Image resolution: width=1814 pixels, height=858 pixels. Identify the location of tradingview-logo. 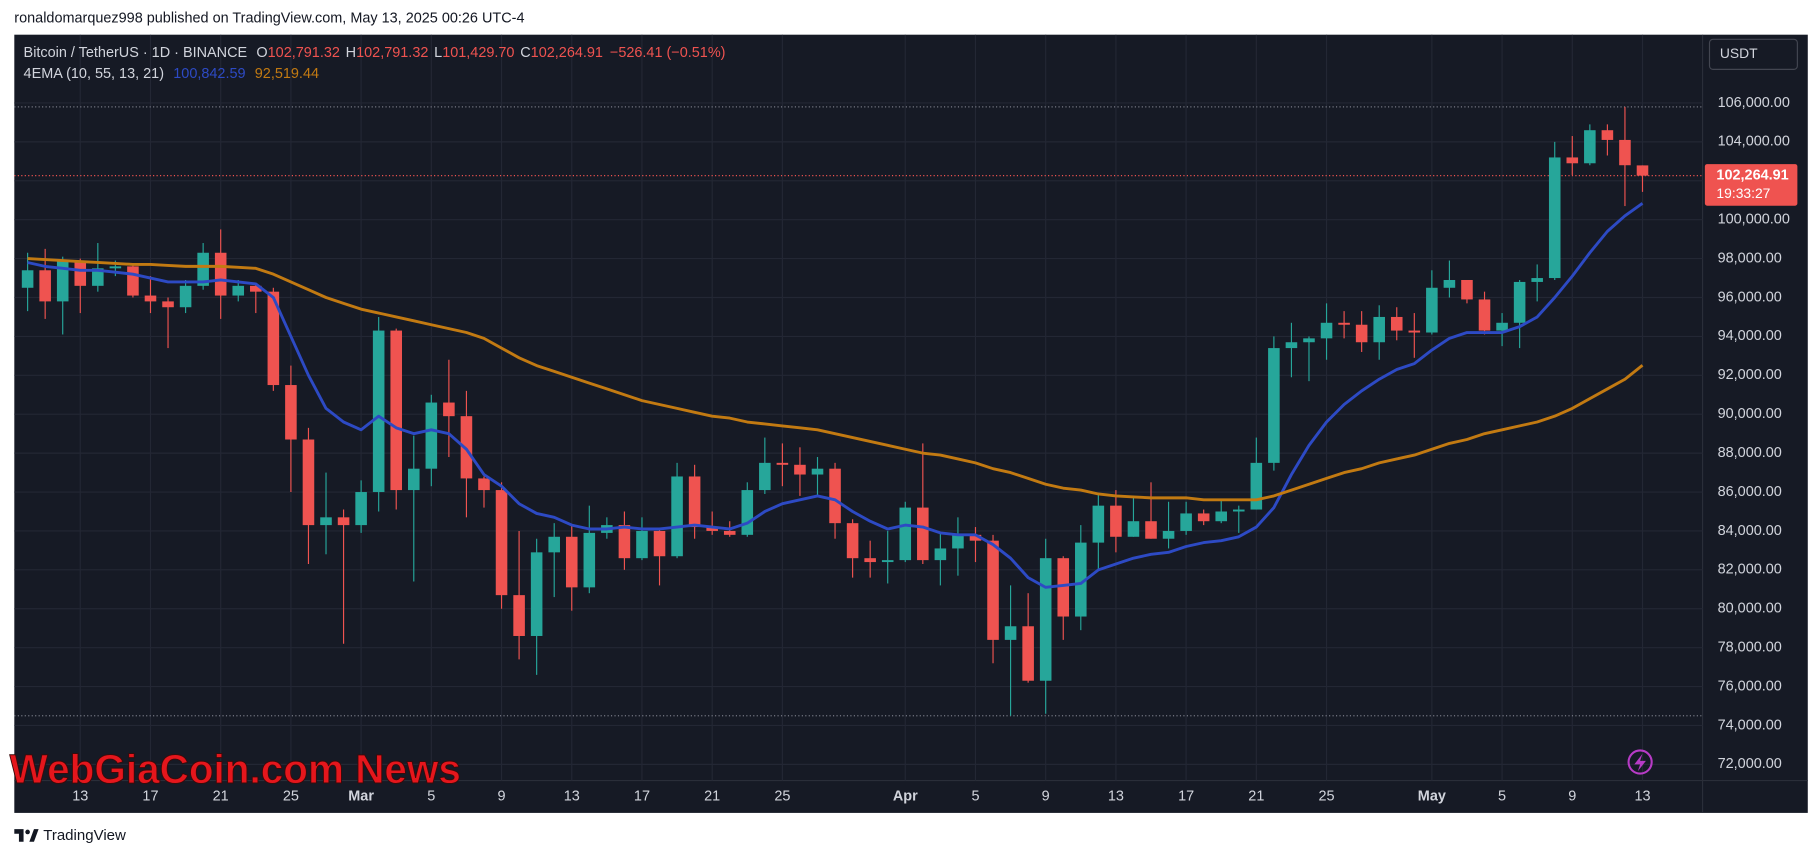
(26, 835).